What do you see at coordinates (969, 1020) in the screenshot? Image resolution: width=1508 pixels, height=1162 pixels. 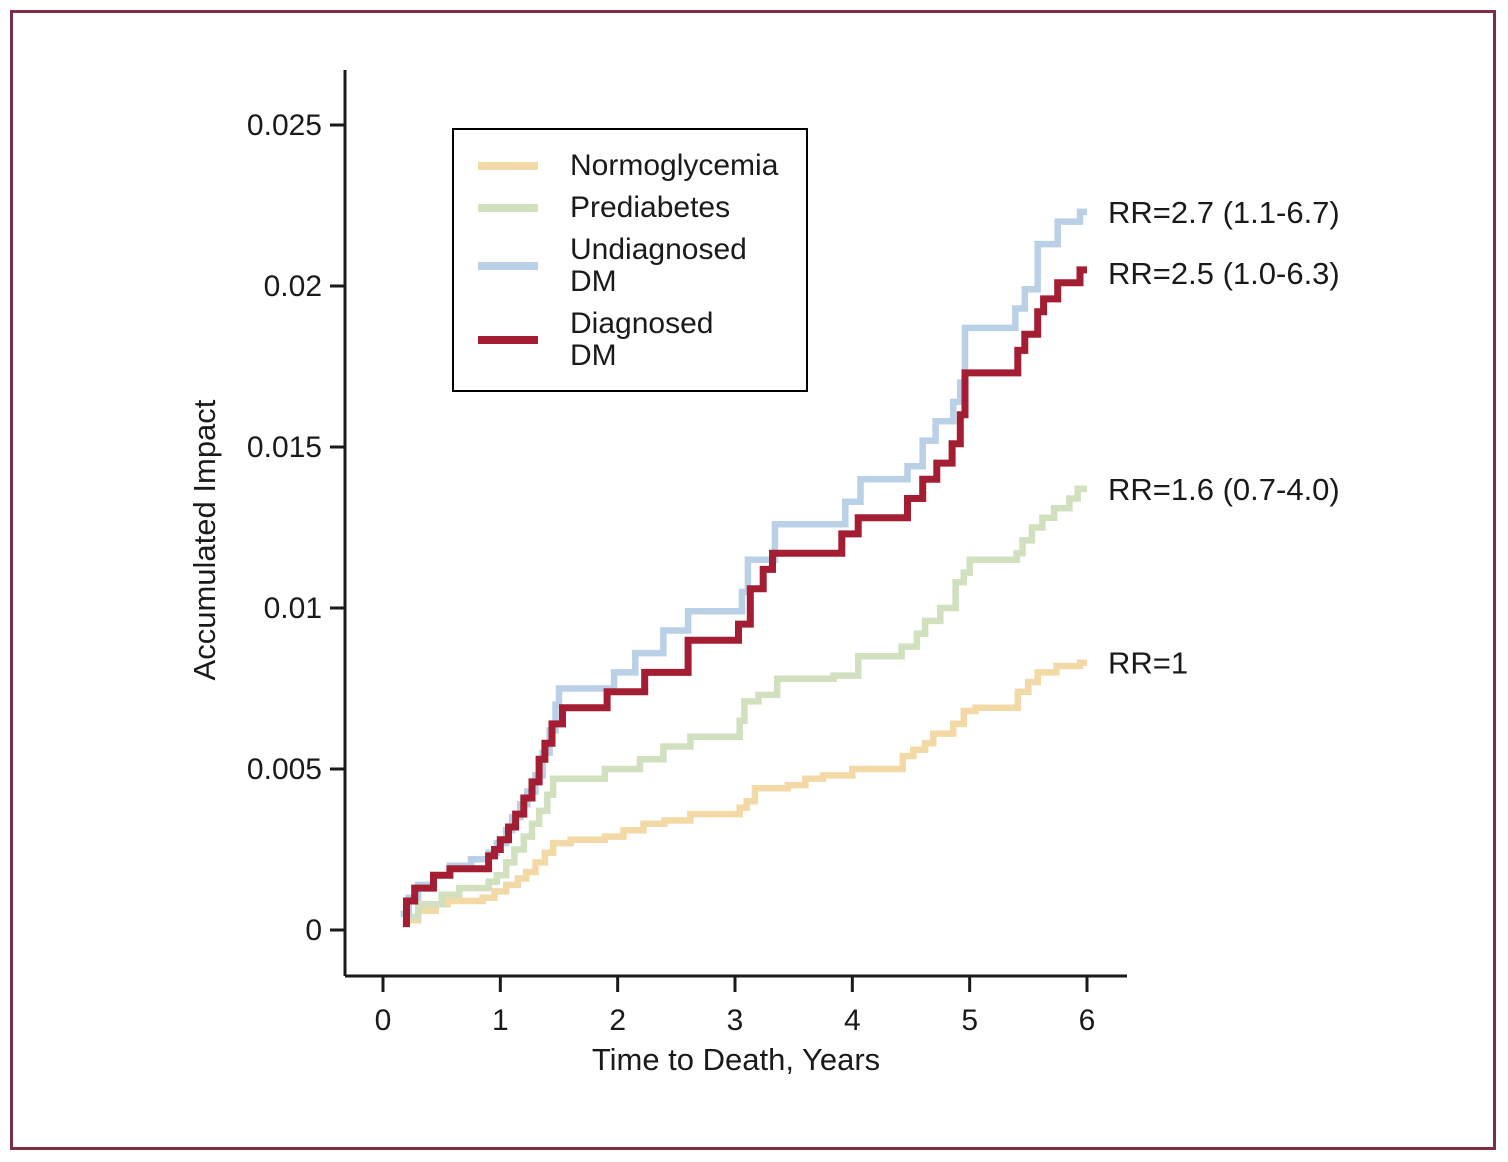 I see `x-tick-label: 5` at bounding box center [969, 1020].